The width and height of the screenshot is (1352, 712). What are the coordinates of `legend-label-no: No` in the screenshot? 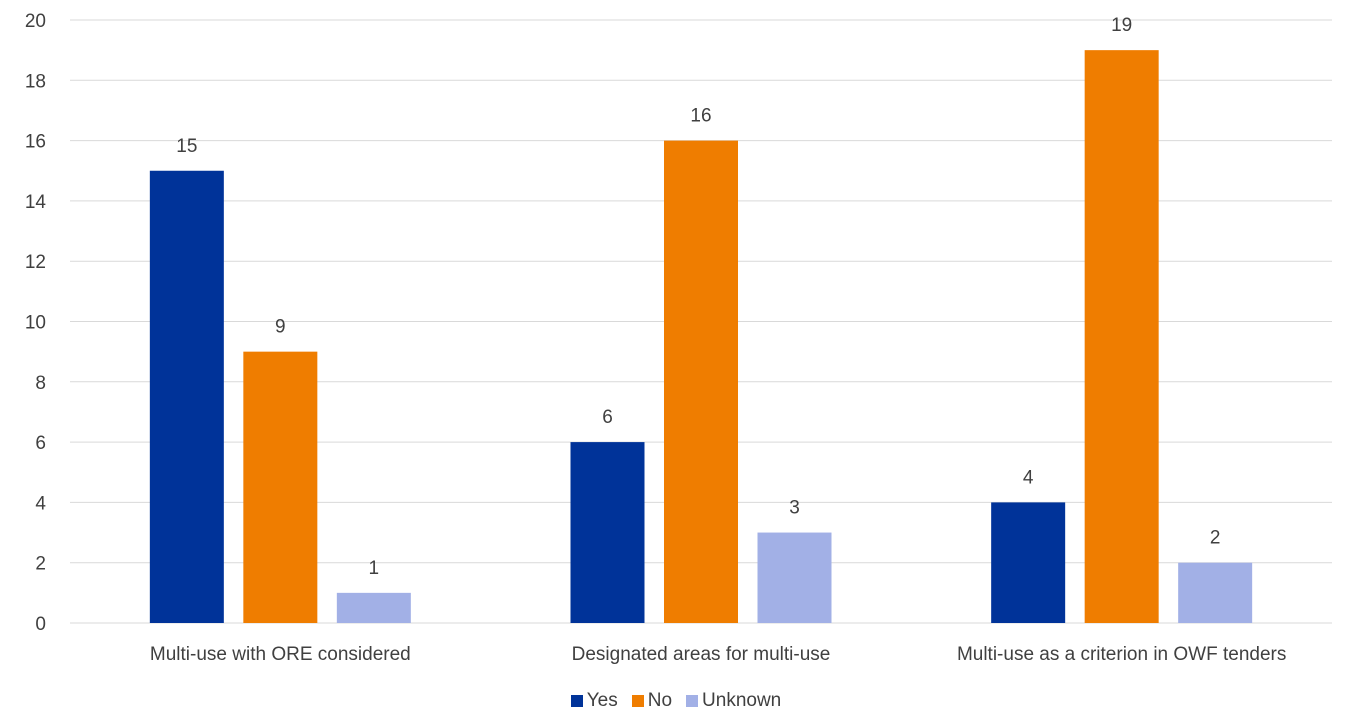 It's located at (660, 700).